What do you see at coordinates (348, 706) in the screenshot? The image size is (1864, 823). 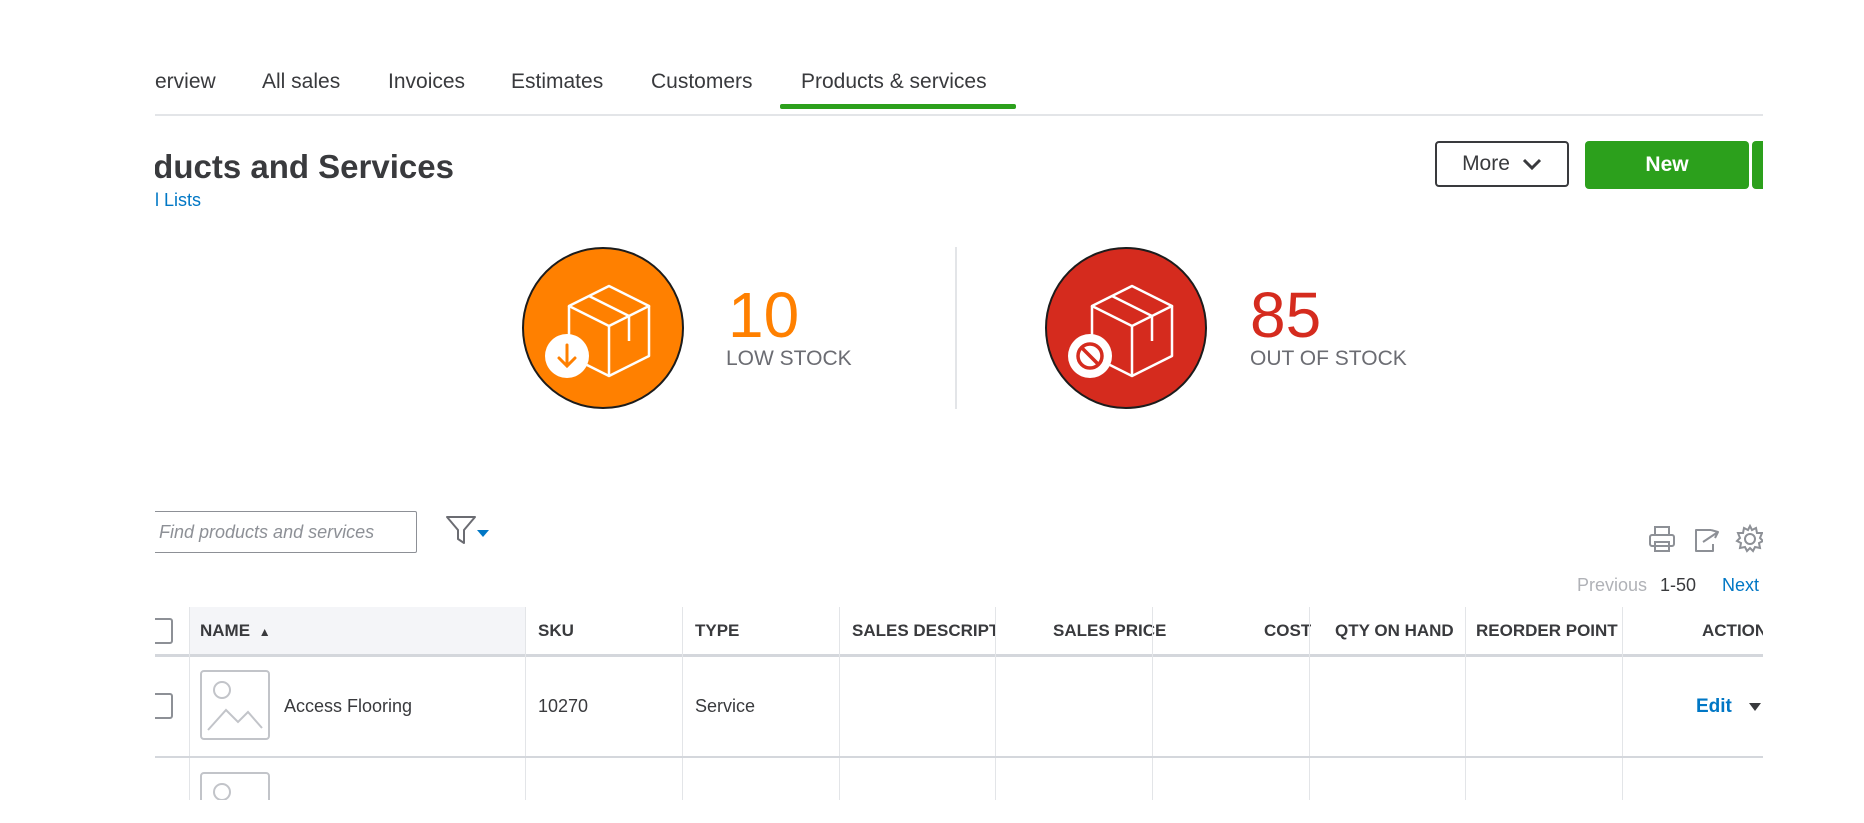 I see `product-name: Access Flooring` at bounding box center [348, 706].